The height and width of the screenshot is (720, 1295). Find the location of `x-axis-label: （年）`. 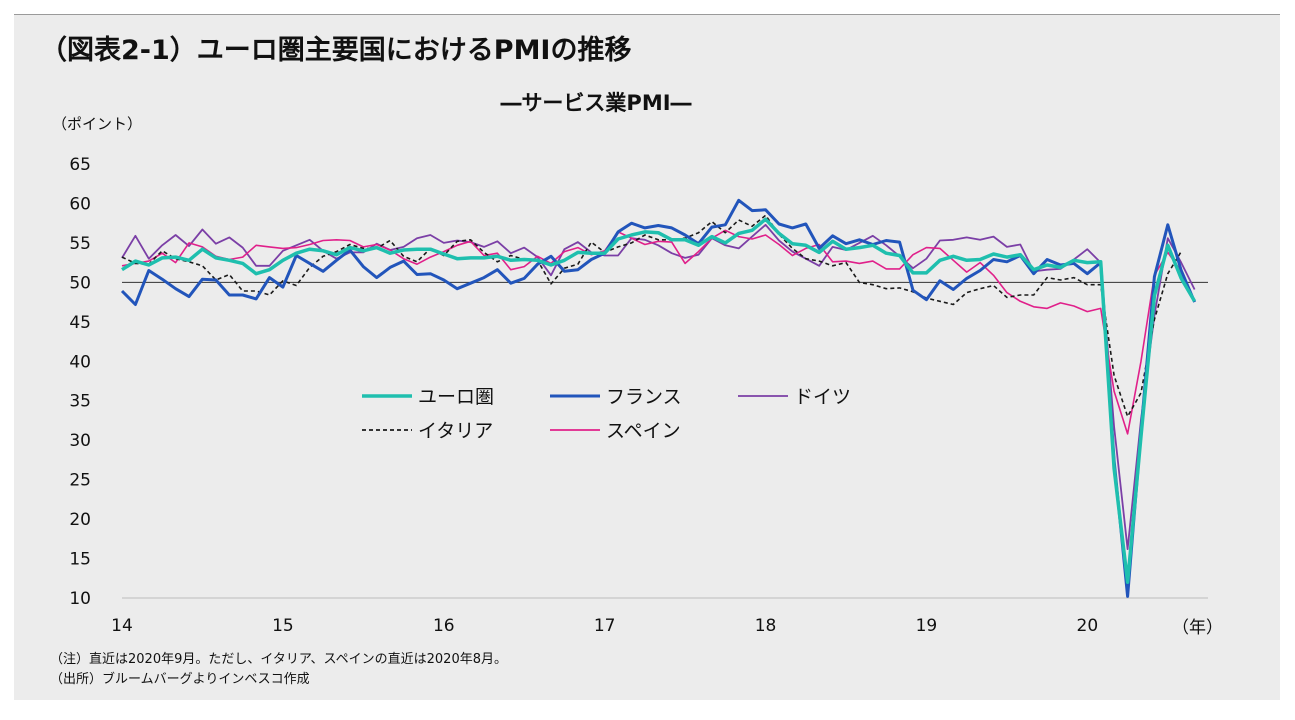

x-axis-label: （年） is located at coordinates (1197, 628).